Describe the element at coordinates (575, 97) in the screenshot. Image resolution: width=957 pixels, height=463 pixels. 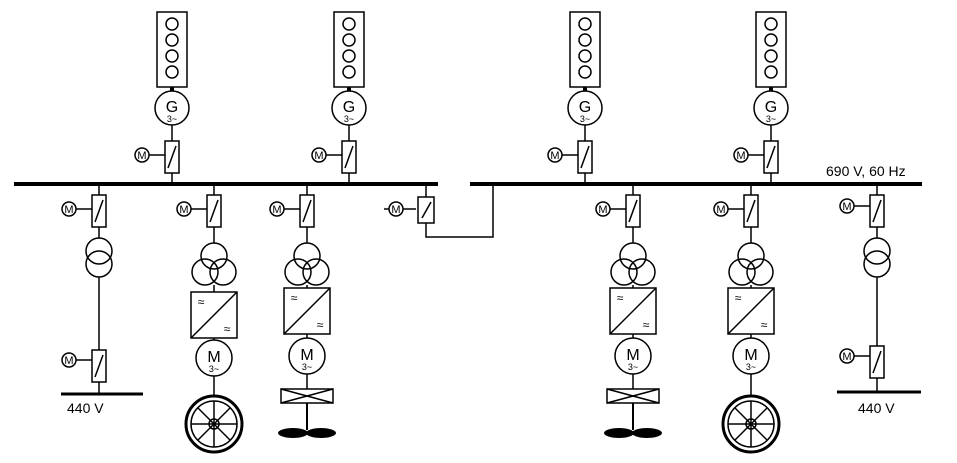
I see `generator-3: G 3~ M` at that location.